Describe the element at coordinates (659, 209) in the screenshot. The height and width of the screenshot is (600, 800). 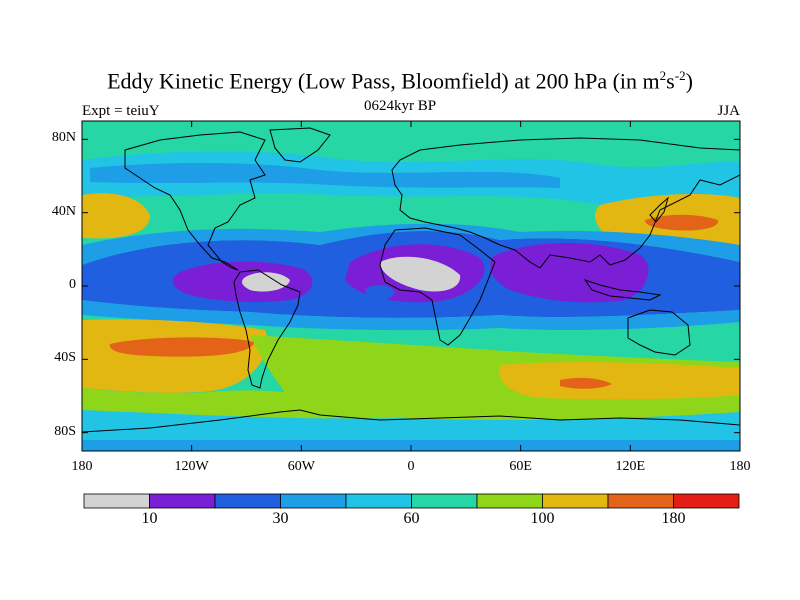
I see `coast-japan` at that location.